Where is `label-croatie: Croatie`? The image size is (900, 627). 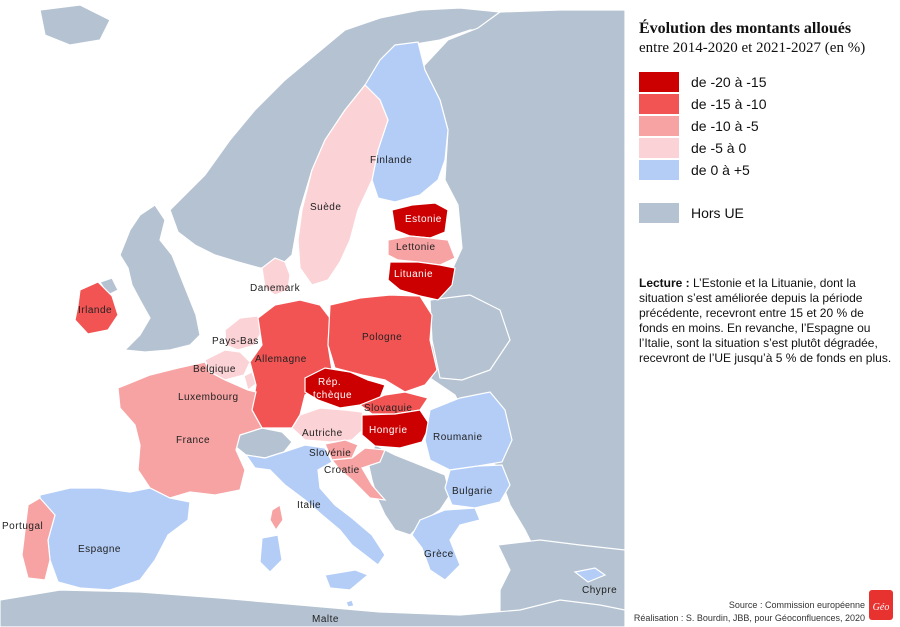
label-croatie: Croatie is located at coordinates (342, 470).